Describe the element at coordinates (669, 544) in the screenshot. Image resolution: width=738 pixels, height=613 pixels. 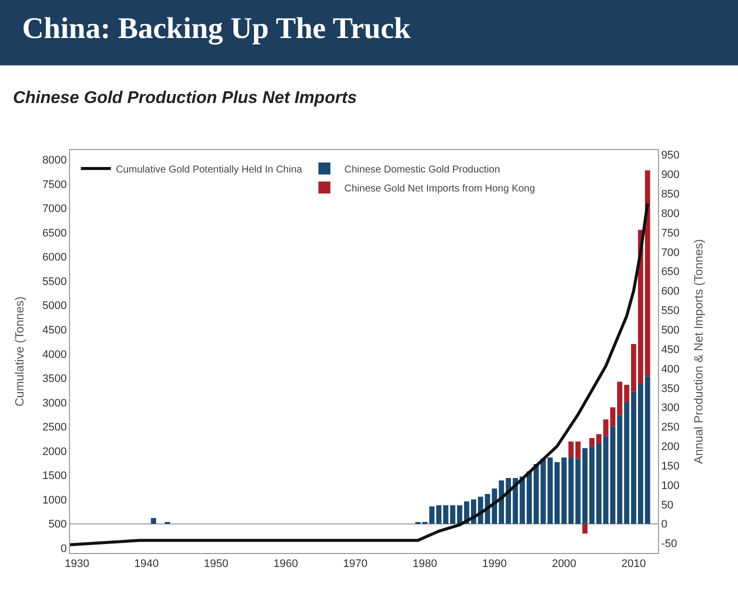
I see `y2-tick-label: -50` at that location.